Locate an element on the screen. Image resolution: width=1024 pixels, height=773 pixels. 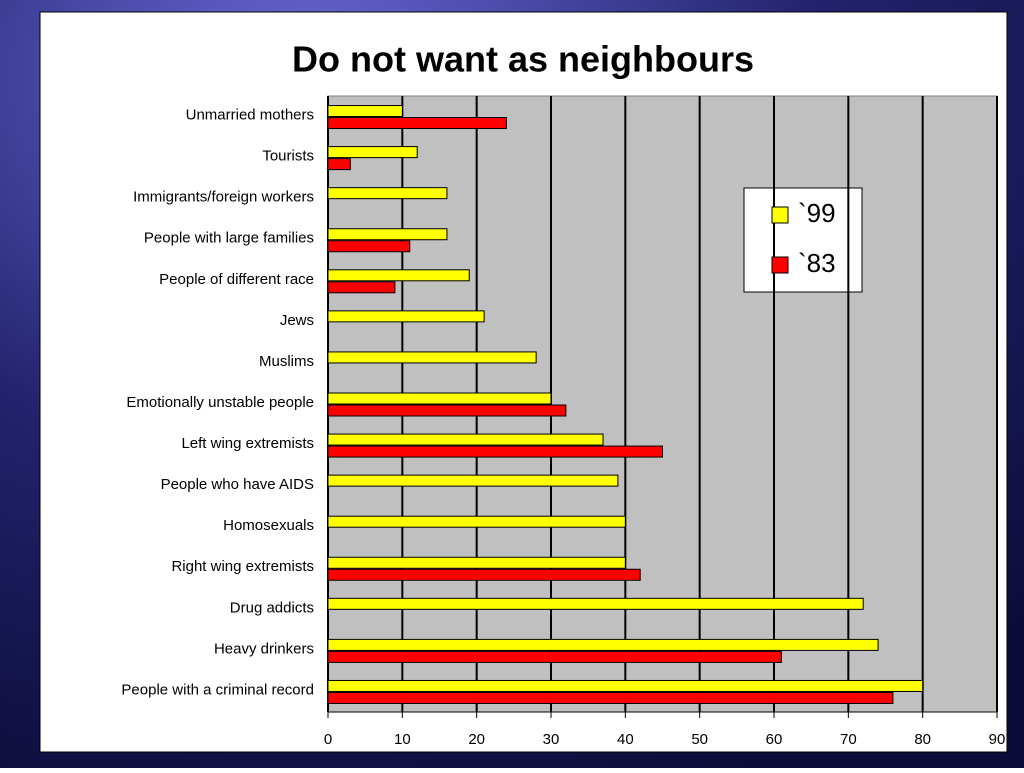
x-tick-label: 70 is located at coordinates (848, 739).